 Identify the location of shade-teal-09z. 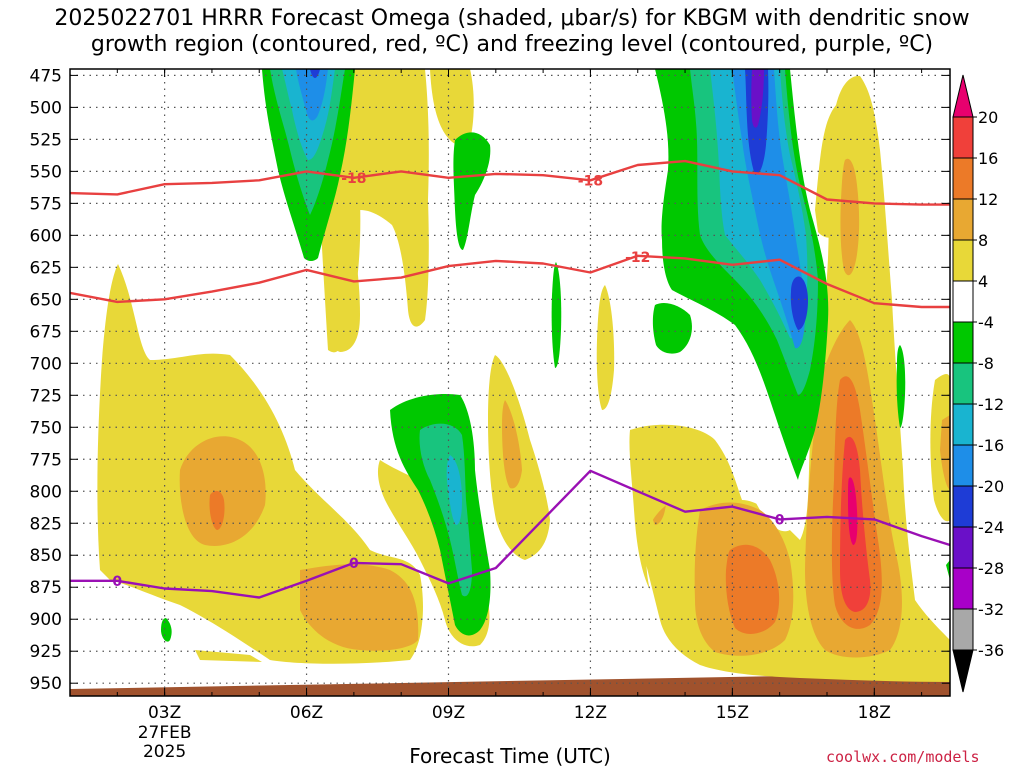
(445, 510).